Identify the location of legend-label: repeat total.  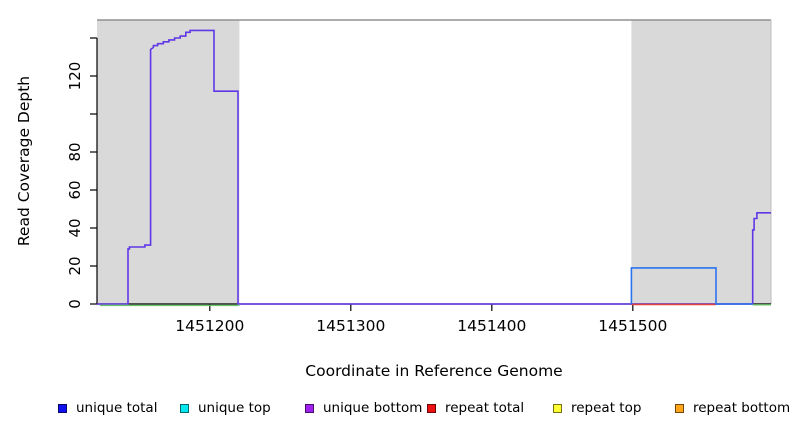
(485, 408).